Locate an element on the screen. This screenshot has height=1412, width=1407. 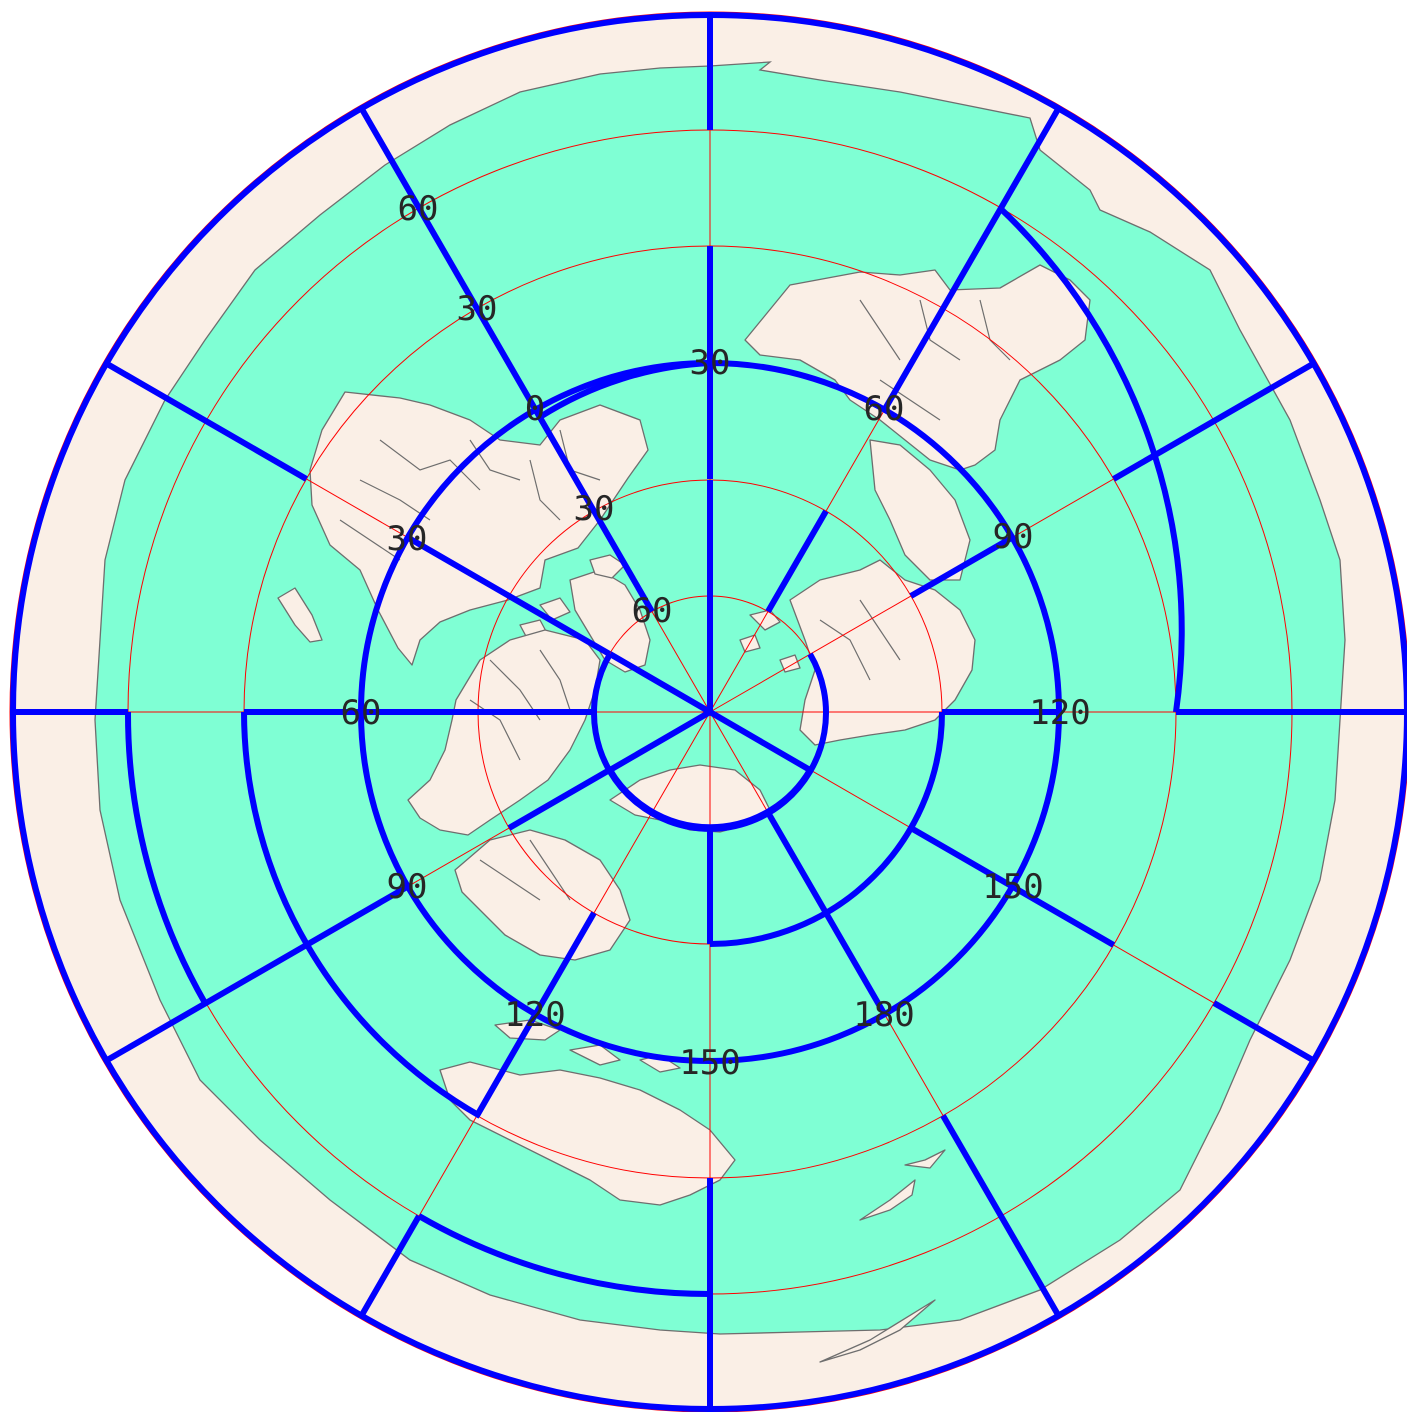
tile-ring1-edge-a is located at coordinates (660, 683).